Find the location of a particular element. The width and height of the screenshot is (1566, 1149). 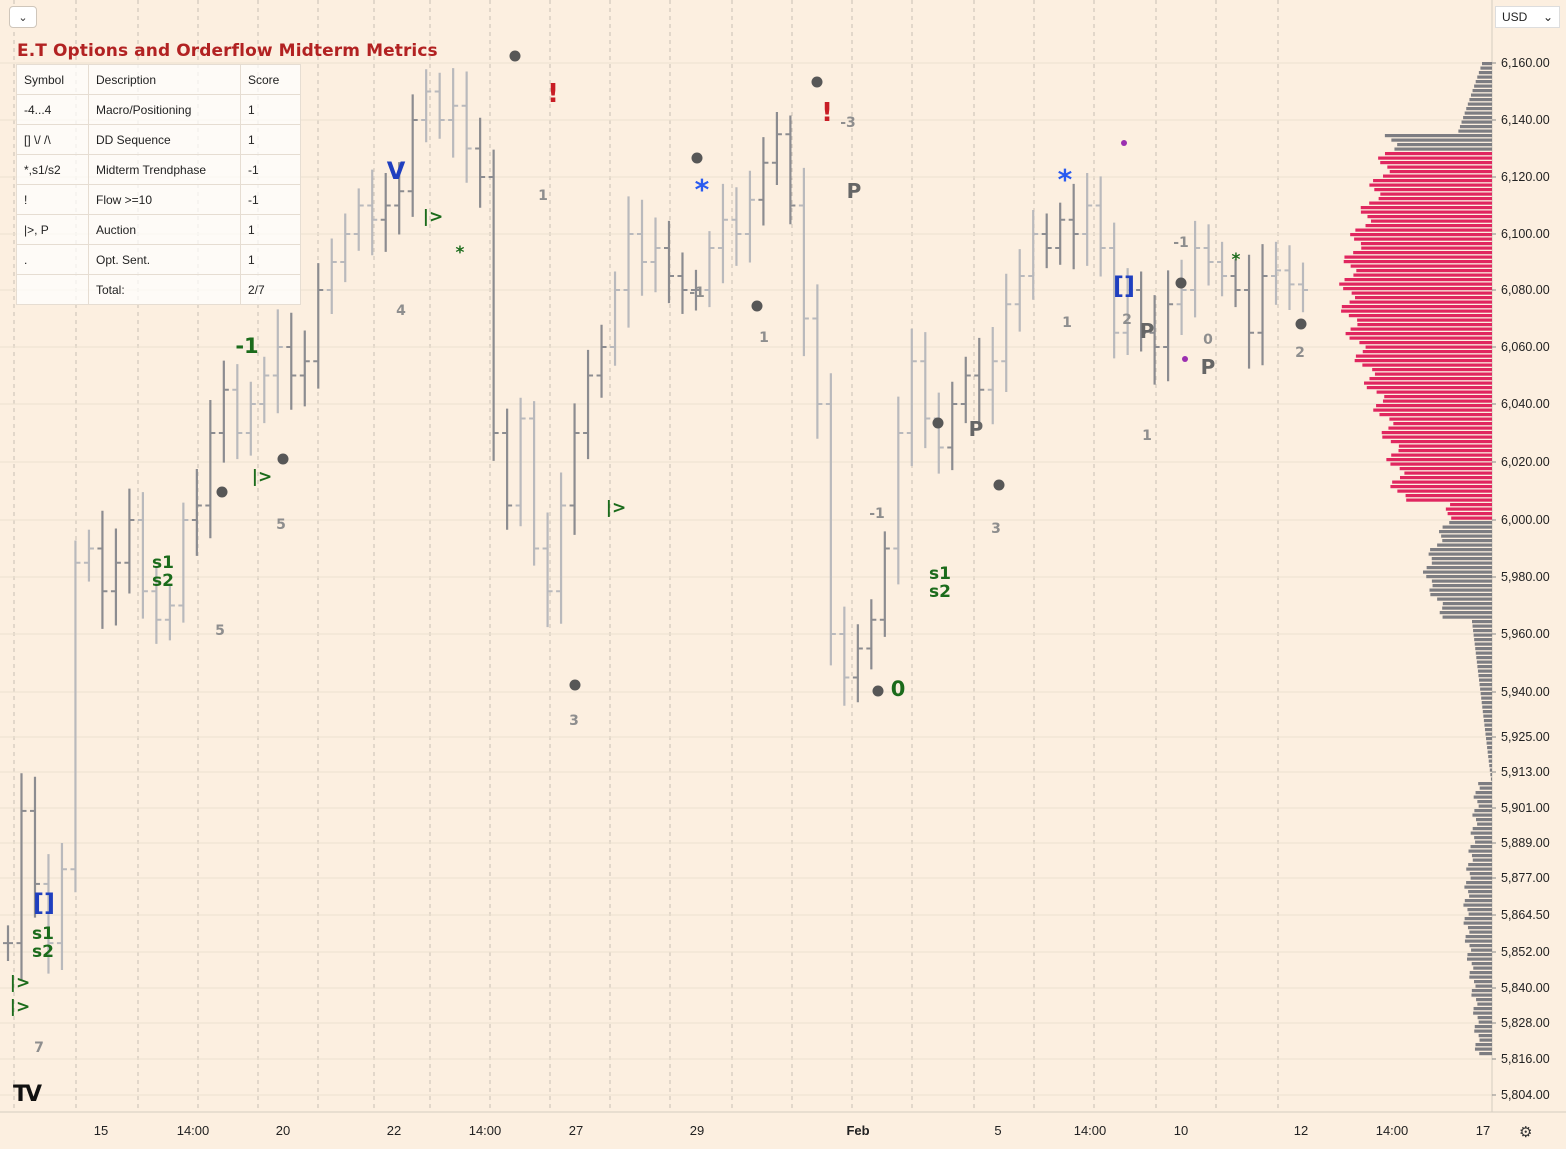

description-cell: Auction is located at coordinates (164, 229).